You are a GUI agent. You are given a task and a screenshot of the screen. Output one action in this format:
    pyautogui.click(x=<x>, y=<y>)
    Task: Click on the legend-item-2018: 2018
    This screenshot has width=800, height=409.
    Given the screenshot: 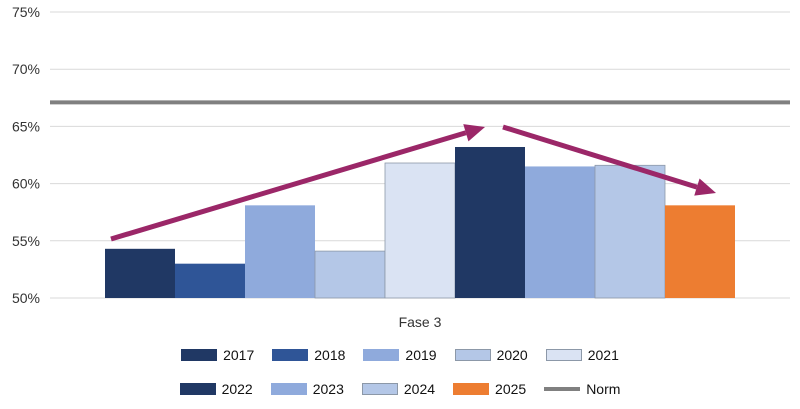 What is the action you would take?
    pyautogui.click(x=308, y=355)
    